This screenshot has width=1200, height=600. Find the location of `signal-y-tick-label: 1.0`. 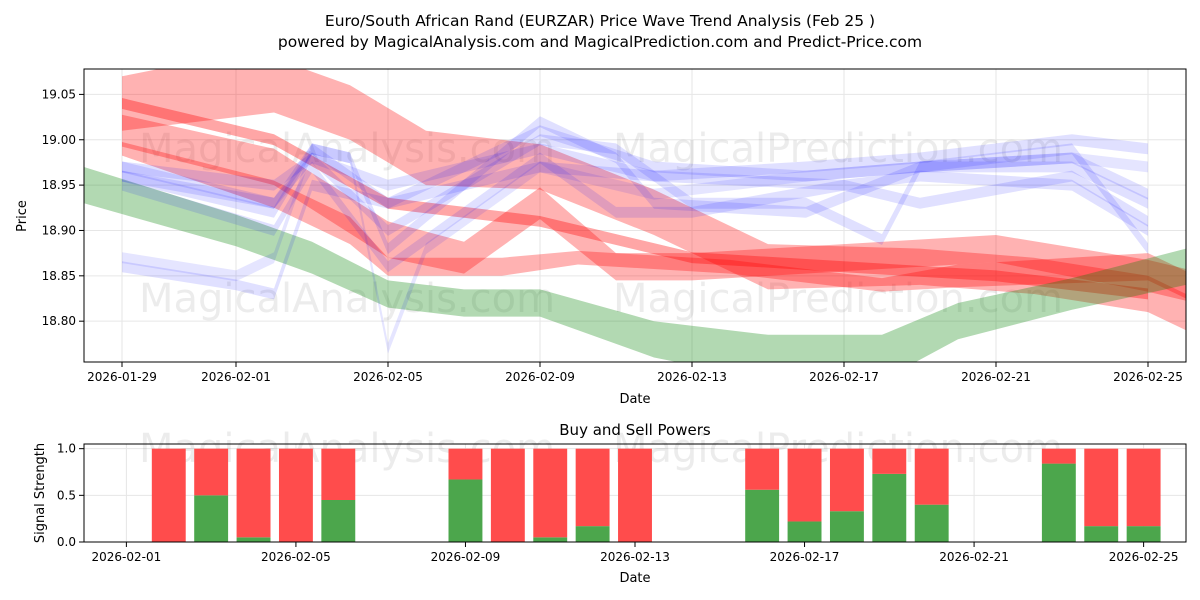

signal-y-tick-label: 1.0 is located at coordinates (66, 449).